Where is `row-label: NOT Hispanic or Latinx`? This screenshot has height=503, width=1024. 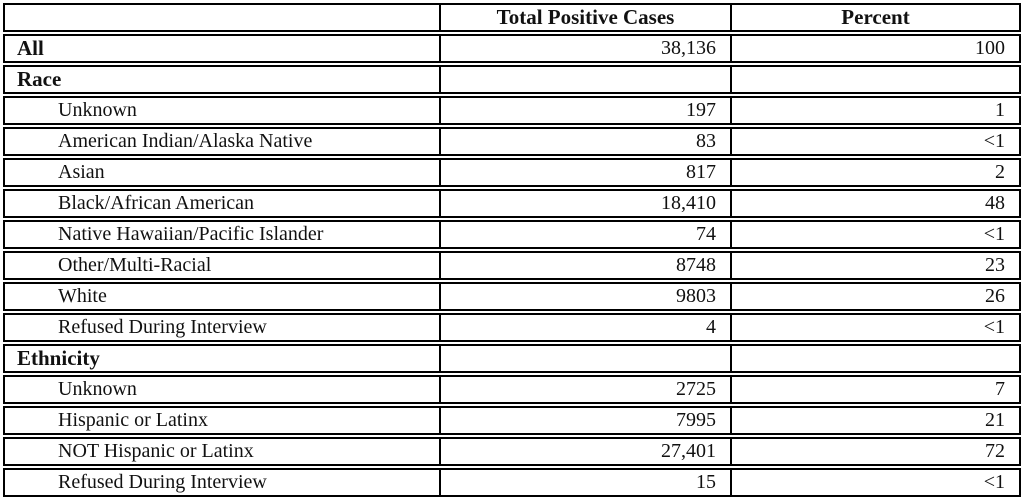
row-label: NOT Hispanic or Latinx is located at coordinates (222, 451).